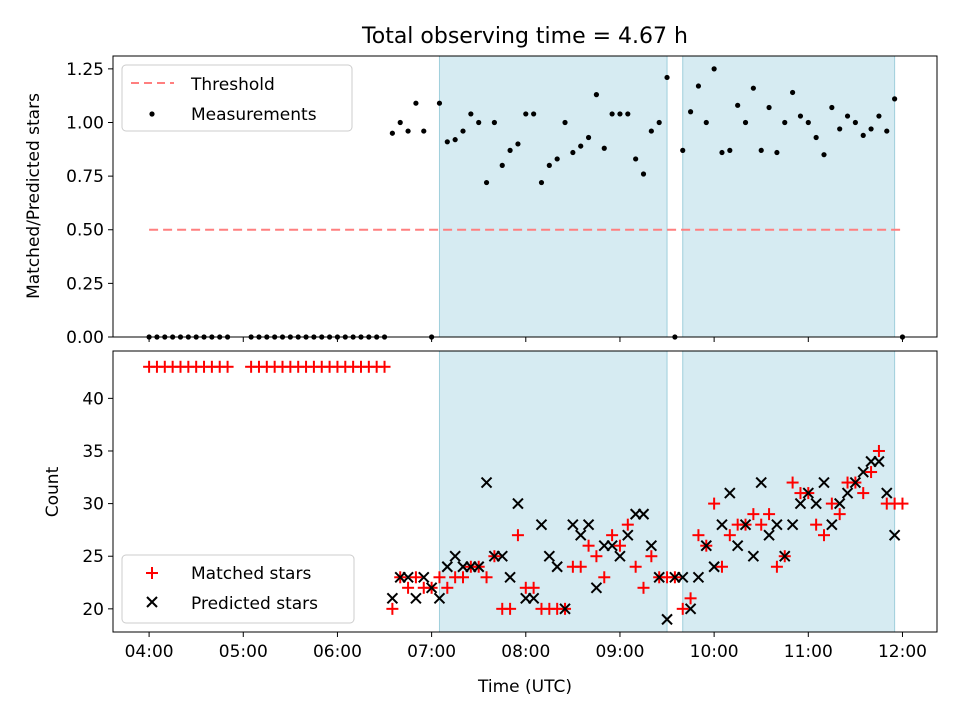 This screenshot has height=720, width=960. What do you see at coordinates (553, 491) in the screenshot?
I see `bottom-shaded-interval` at bounding box center [553, 491].